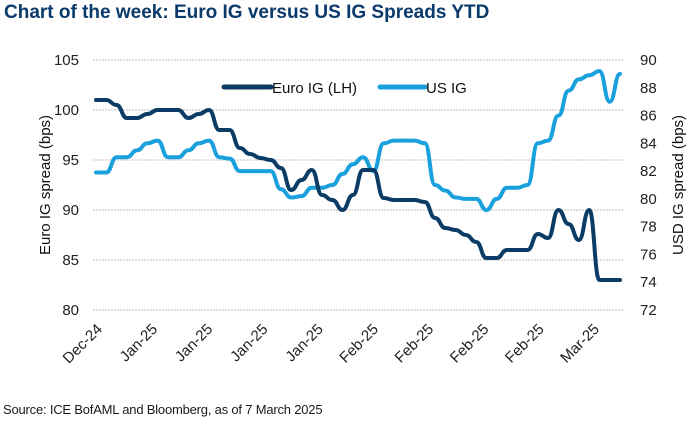 The height and width of the screenshot is (425, 694). Describe the element at coordinates (648, 143) in the screenshot. I see `right-tick-label: 84` at that location.